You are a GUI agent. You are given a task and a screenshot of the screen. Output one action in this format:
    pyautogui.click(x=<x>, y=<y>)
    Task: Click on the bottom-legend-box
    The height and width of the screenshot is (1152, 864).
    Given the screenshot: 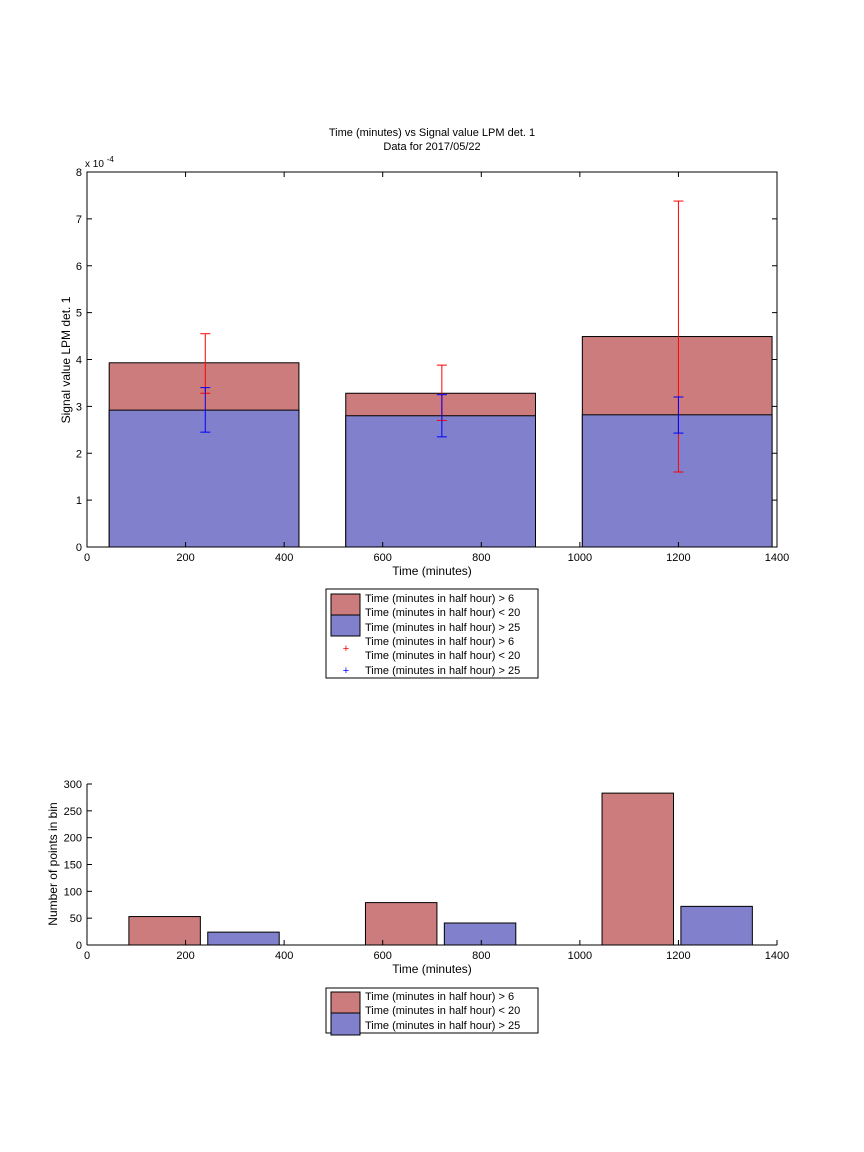 What is the action you would take?
    pyautogui.click(x=432, y=1010)
    